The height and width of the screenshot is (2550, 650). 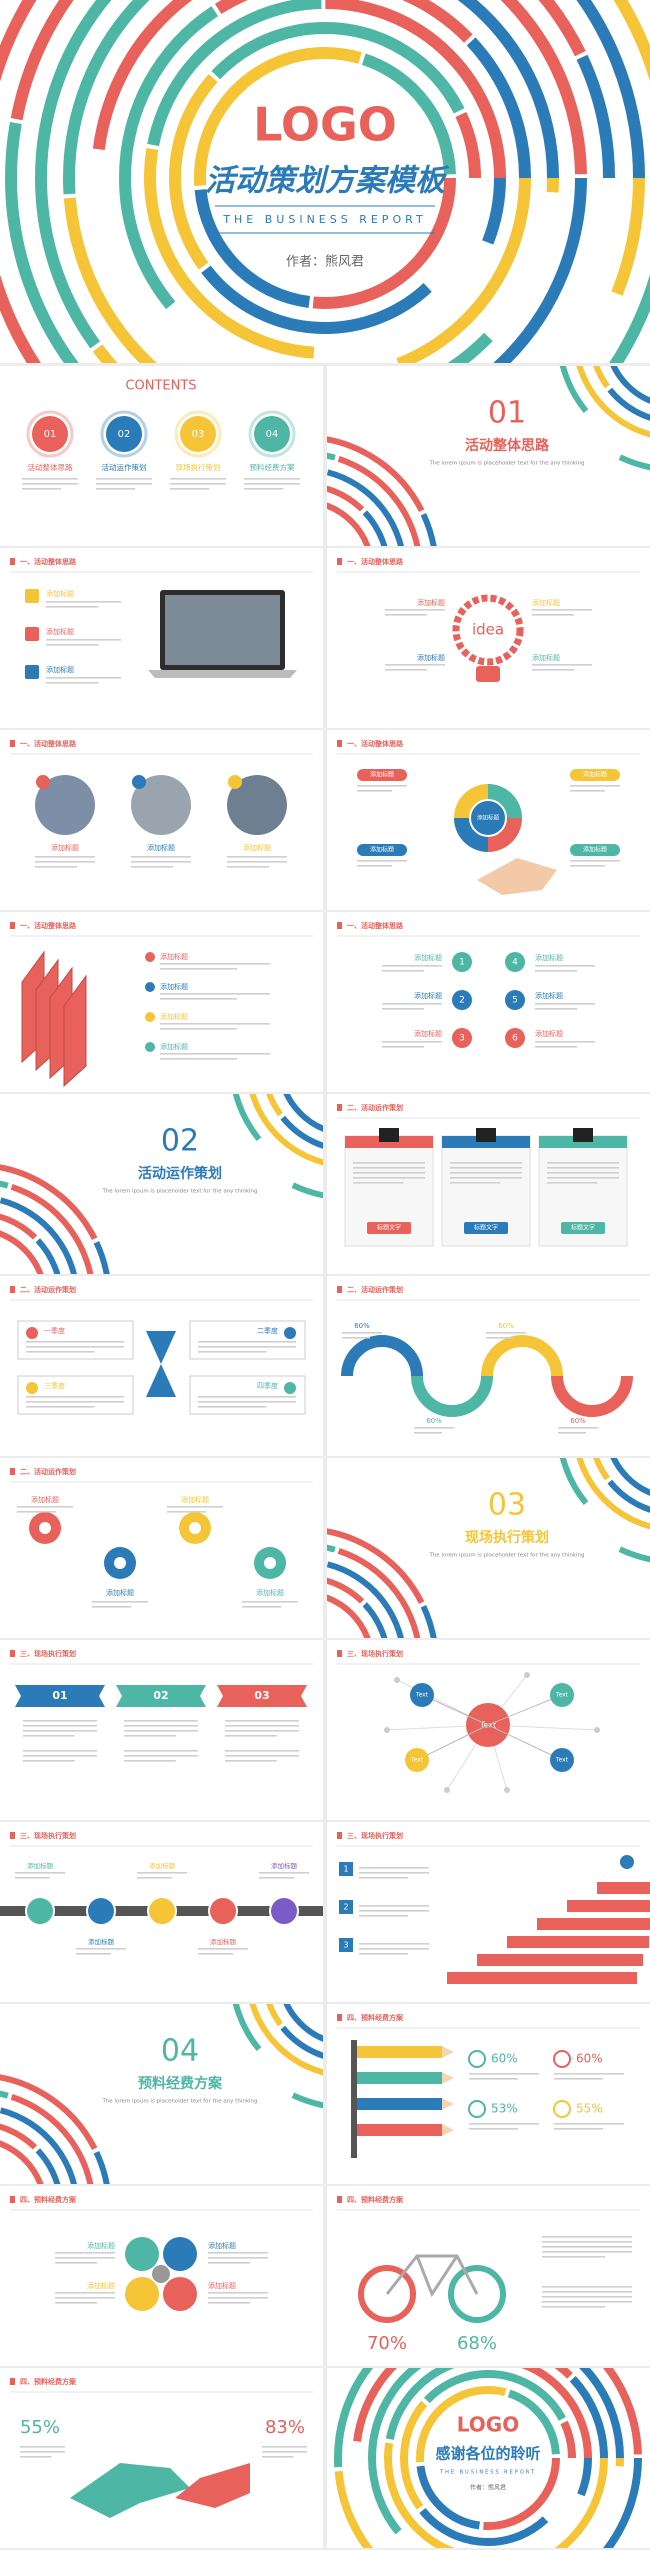 I want to click on label: 1, so click(x=345, y=1869).